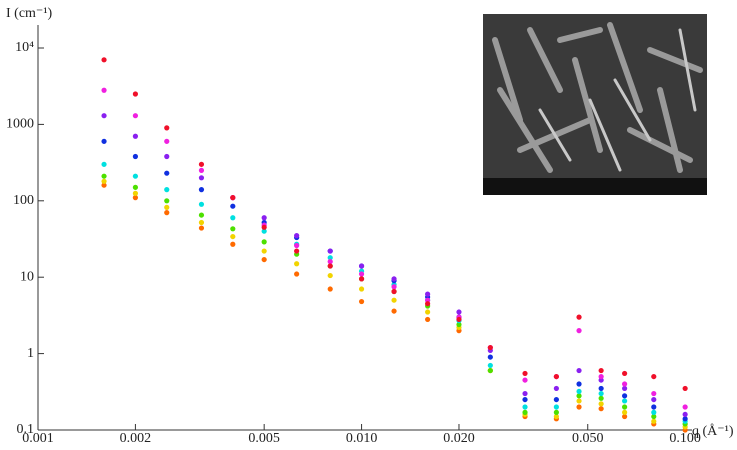 The height and width of the screenshot is (450, 737). Describe the element at coordinates (23, 200) in the screenshot. I see `y-tick-label: 100` at that location.